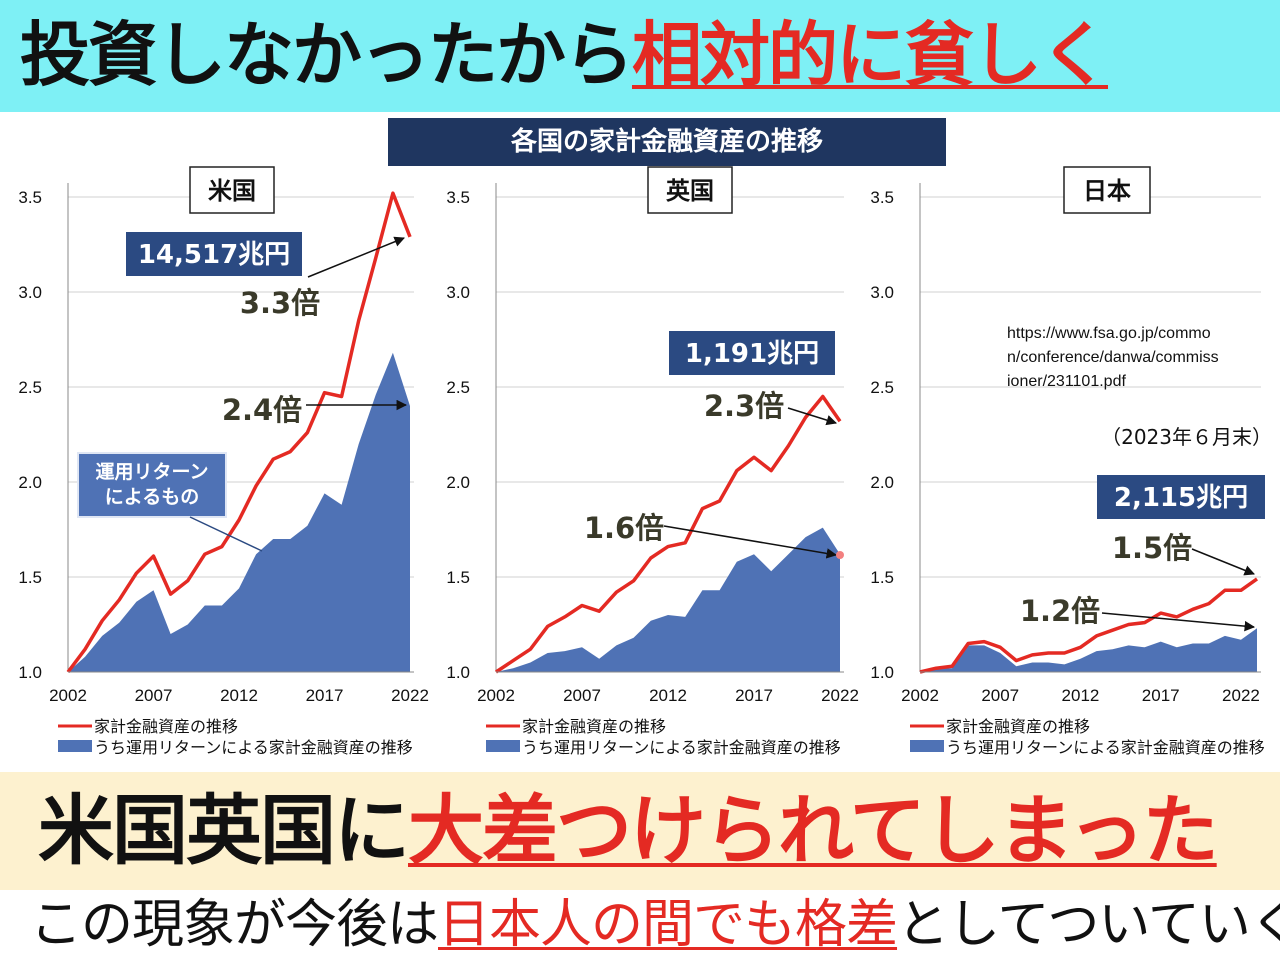 This screenshot has width=1280, height=960. Describe the element at coordinates (624, 528) in the screenshot. I see `uk-multiplier-return: 1.6倍` at that location.